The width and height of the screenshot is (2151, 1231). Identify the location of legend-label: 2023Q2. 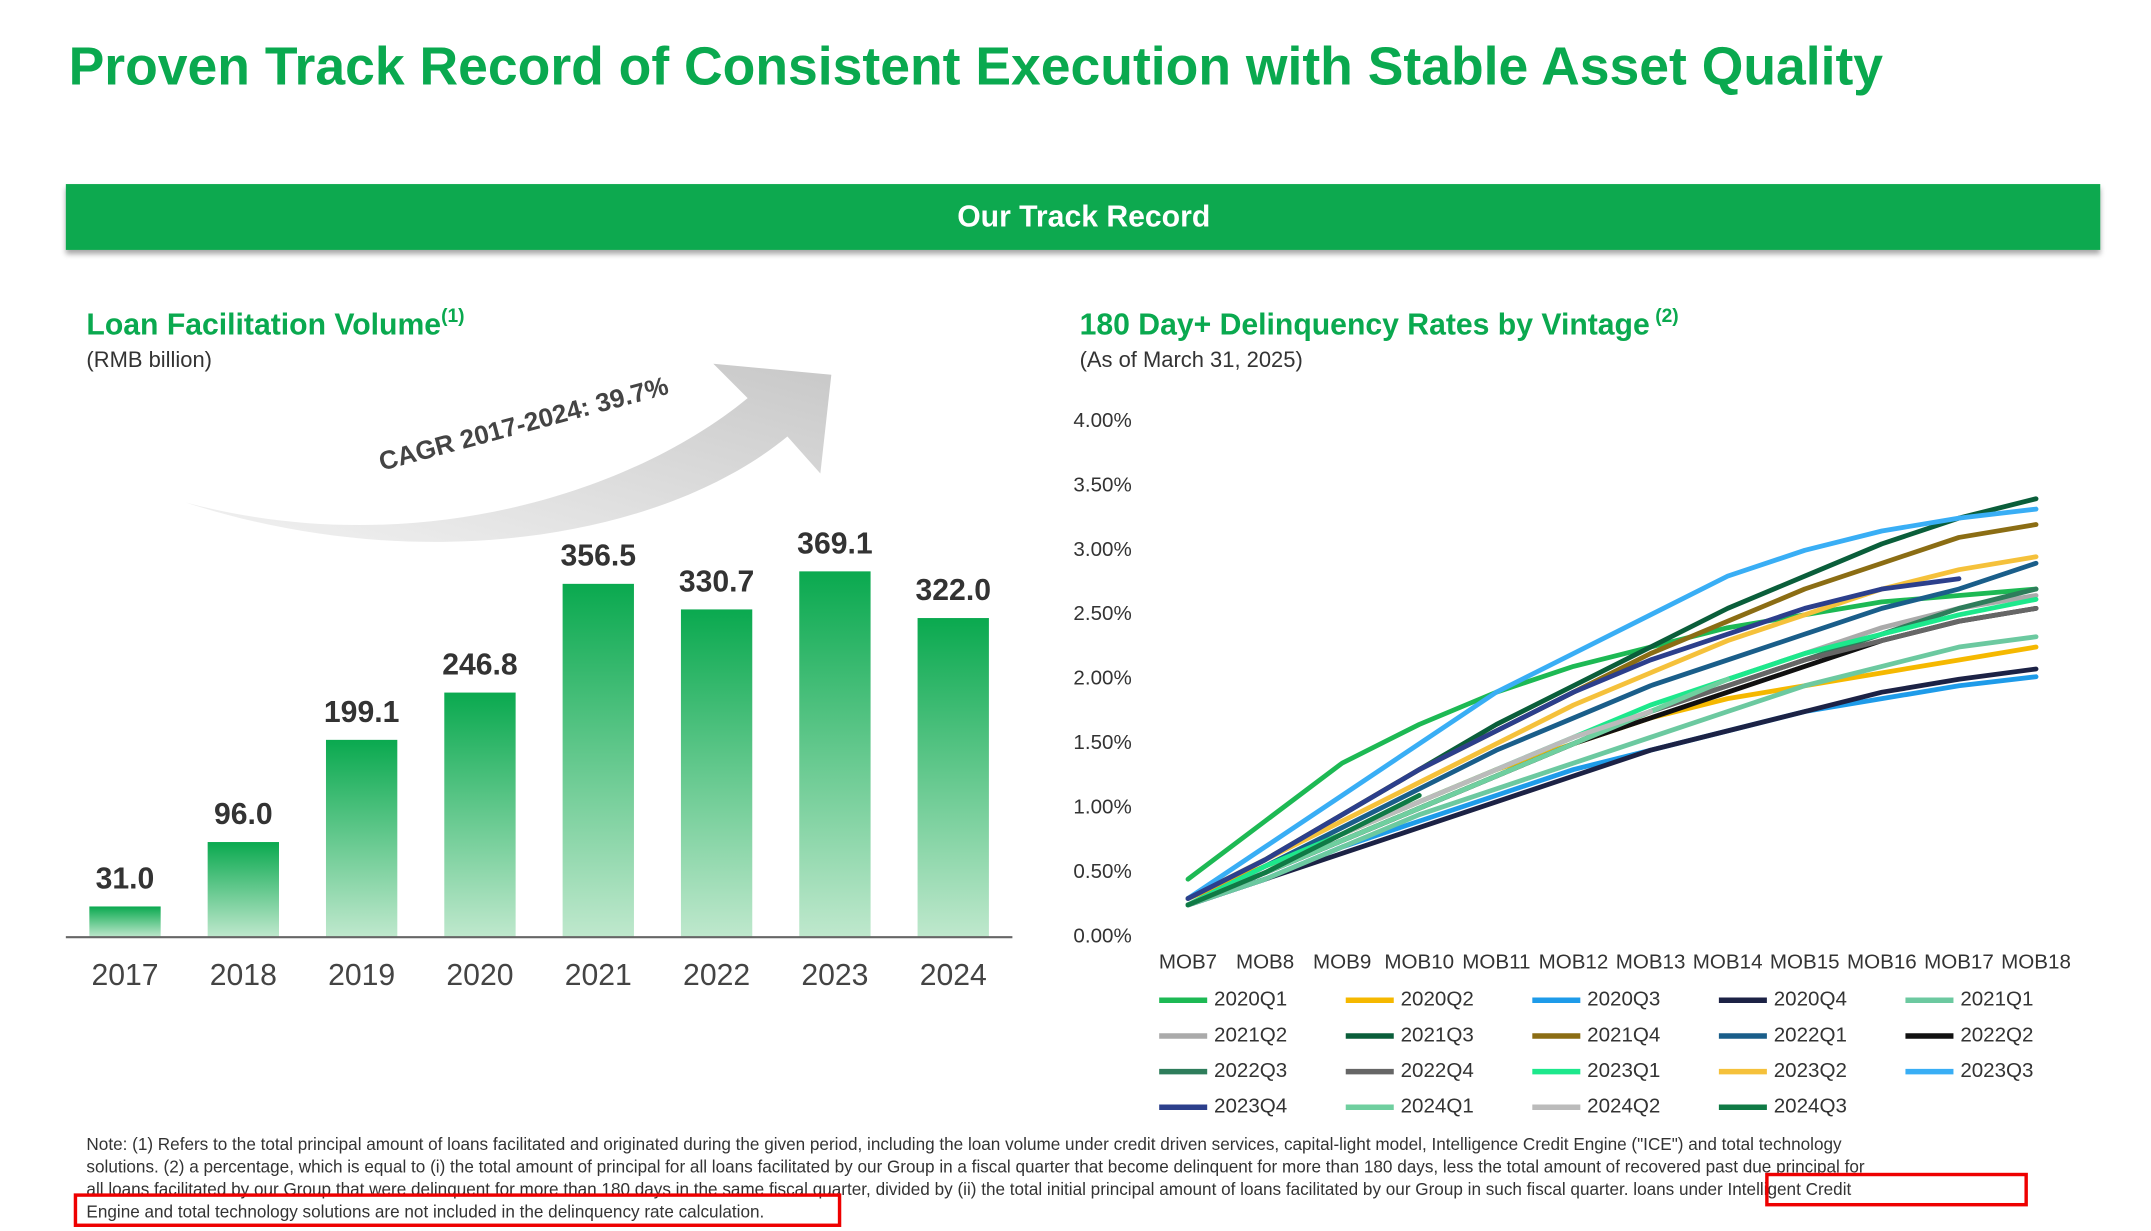
(1810, 1070).